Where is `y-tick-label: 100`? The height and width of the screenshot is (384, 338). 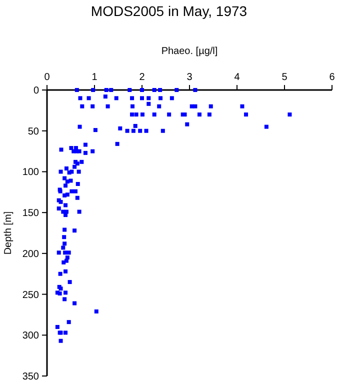
y-tick-label: 100 is located at coordinates (31, 172).